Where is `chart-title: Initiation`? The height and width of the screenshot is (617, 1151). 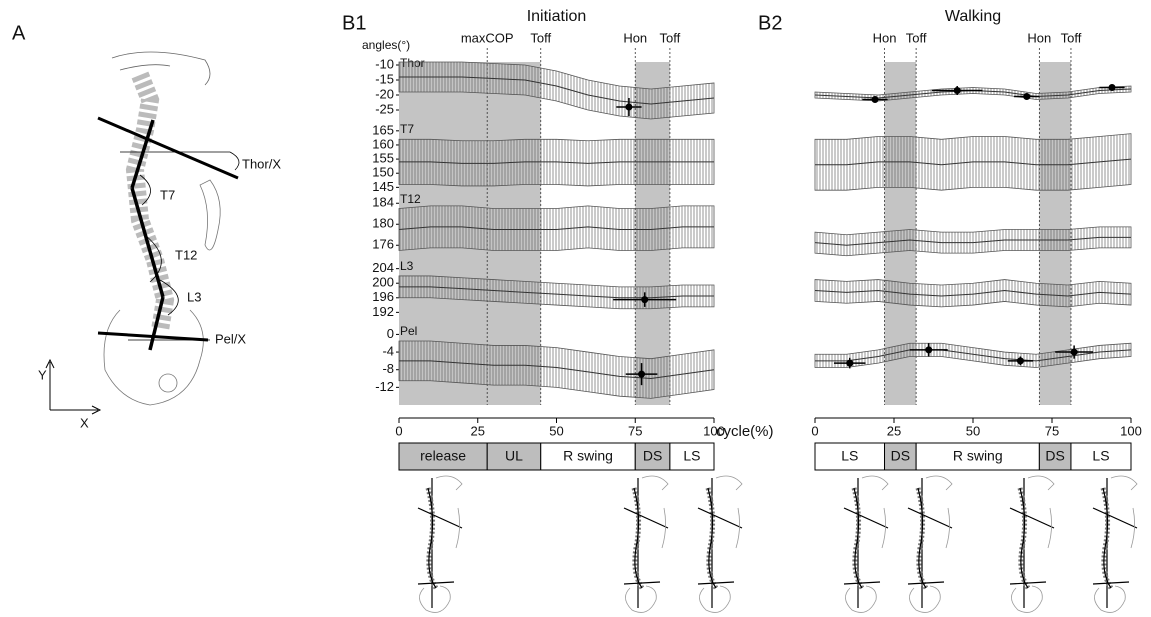
chart-title: Initiation is located at coordinates (557, 16).